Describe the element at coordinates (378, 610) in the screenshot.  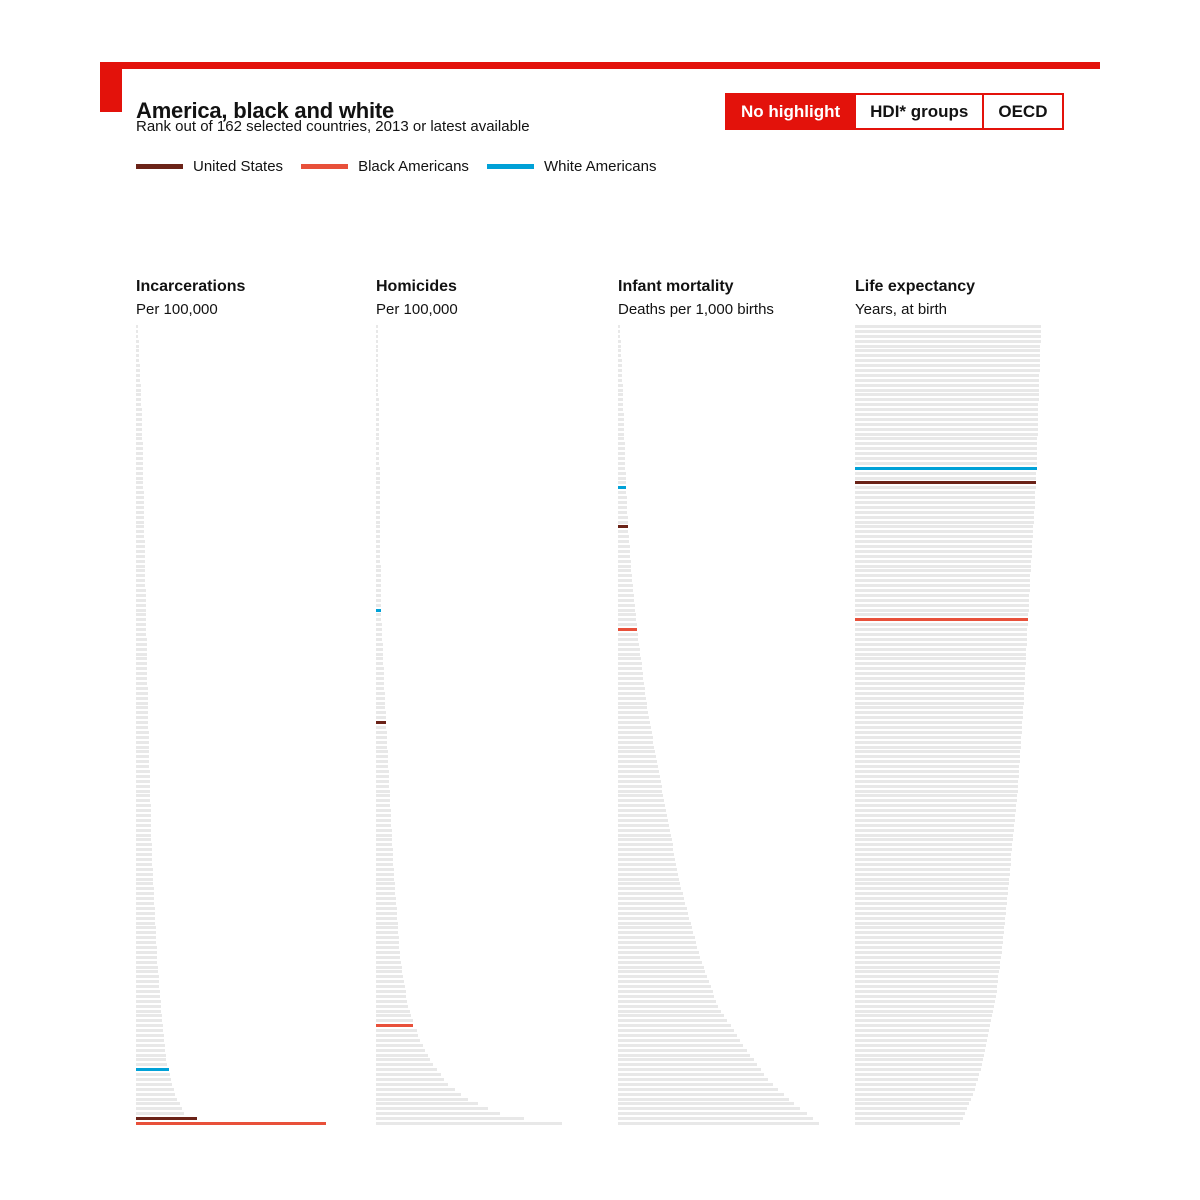
I see `bar-white-americans` at that location.